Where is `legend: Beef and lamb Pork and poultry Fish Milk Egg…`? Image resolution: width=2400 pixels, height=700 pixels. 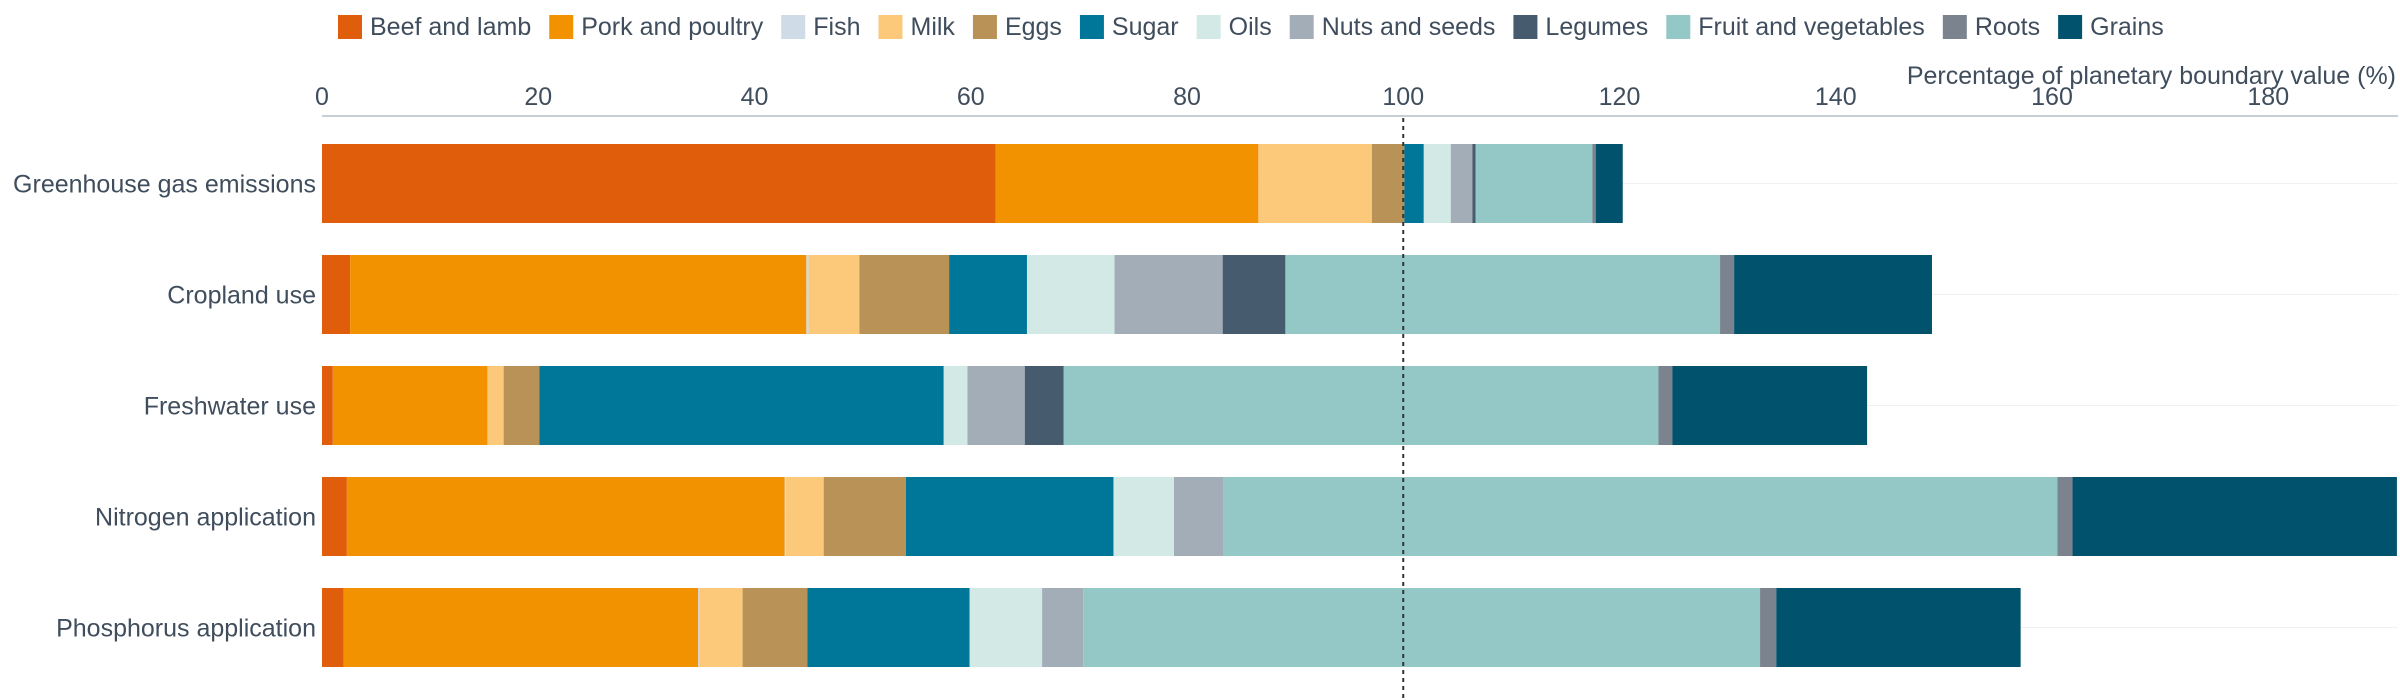 legend: Beef and lamb Pork and poultry Fish Milk Egg… is located at coordinates (1251, 27).